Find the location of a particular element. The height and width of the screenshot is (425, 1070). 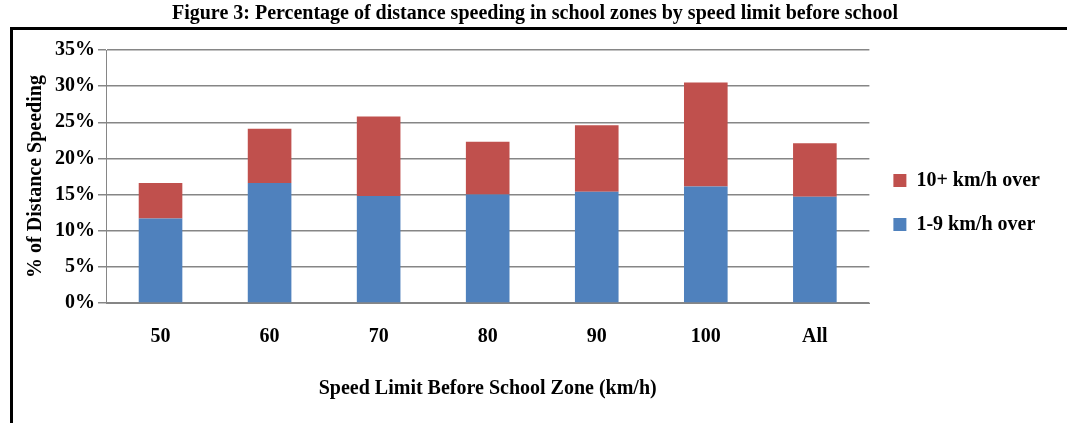

y-tick-label: 5% is located at coordinates (80, 265).